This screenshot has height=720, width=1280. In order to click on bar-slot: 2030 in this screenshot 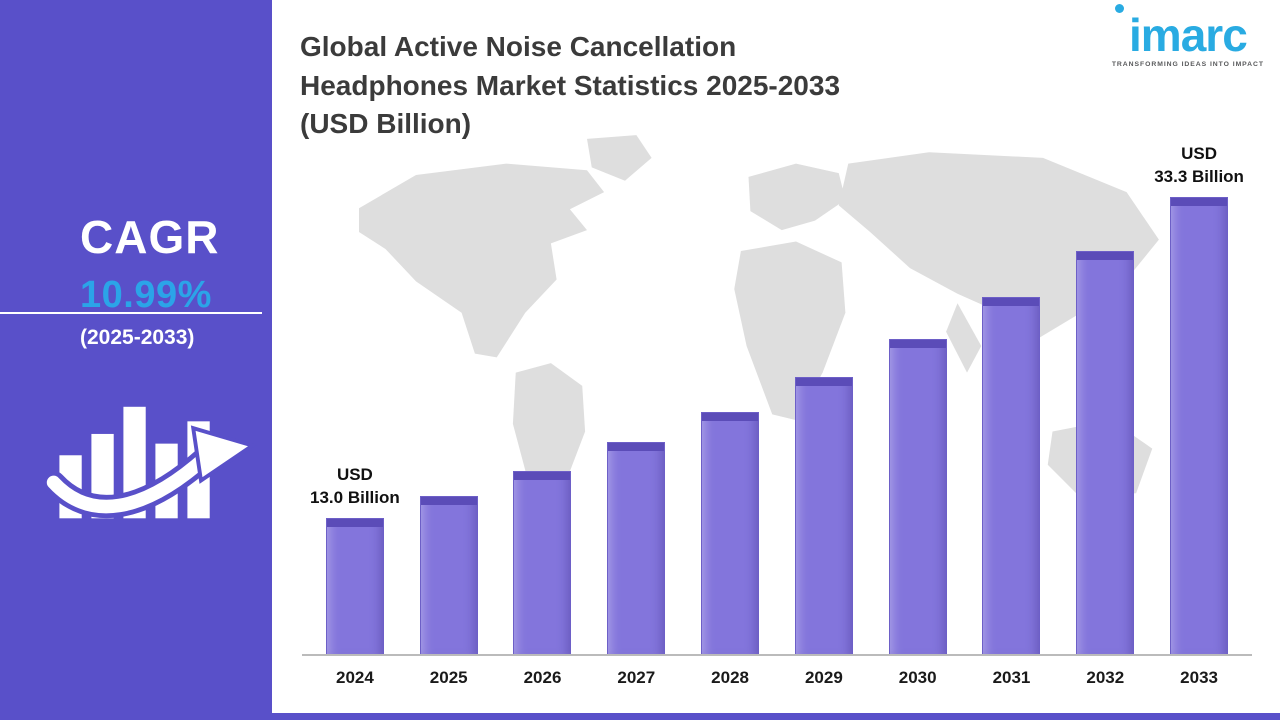, I will do `click(918, 396)`.